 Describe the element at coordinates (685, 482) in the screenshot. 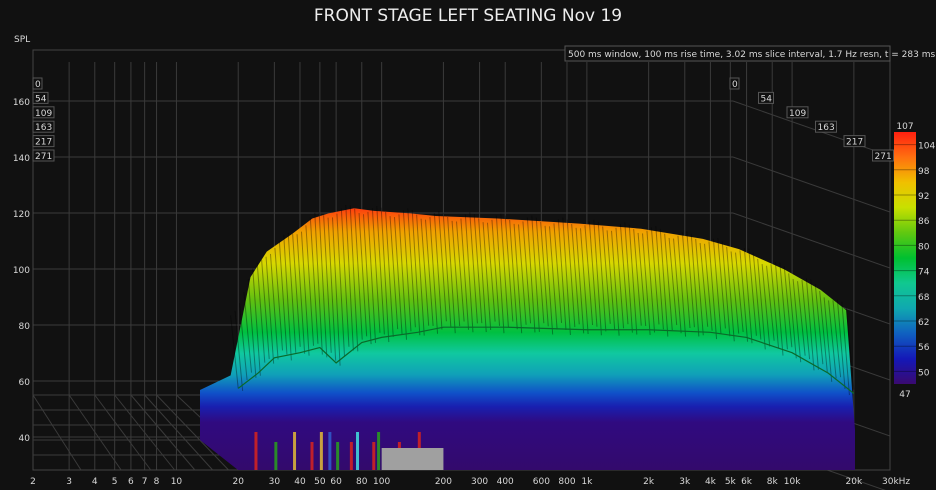

I see `x-tick-label: 3k` at that location.